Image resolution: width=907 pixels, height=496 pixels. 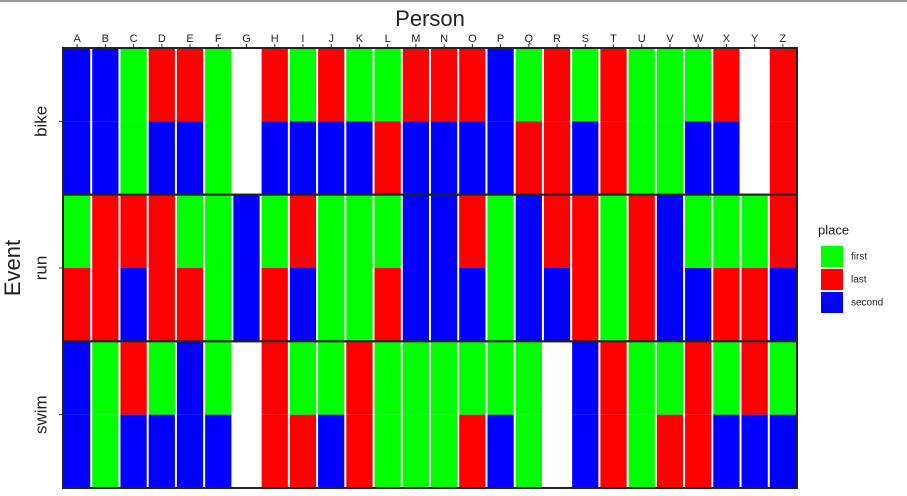 What do you see at coordinates (360, 39) in the screenshot?
I see `x-tick-label: K` at bounding box center [360, 39].